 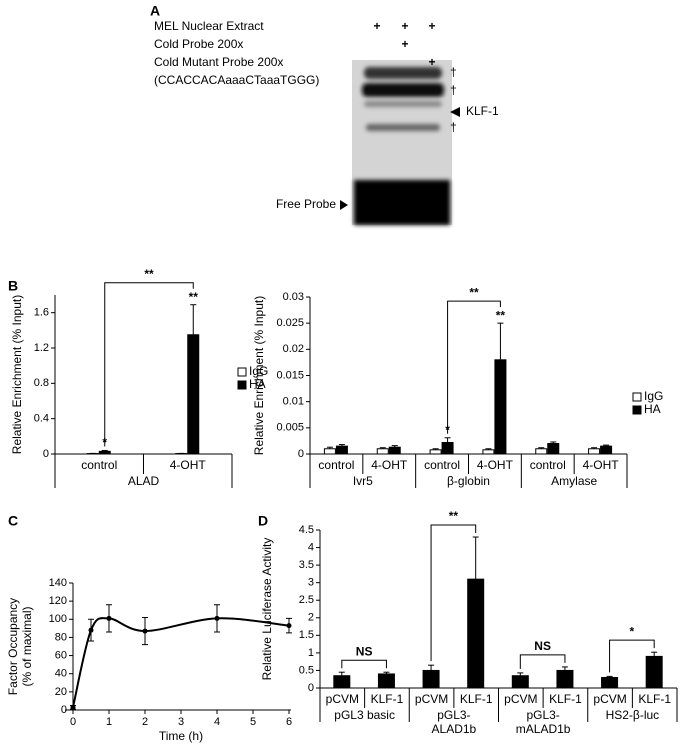 I want to click on y-axis-label: (% of maximal), so click(x=27, y=646).